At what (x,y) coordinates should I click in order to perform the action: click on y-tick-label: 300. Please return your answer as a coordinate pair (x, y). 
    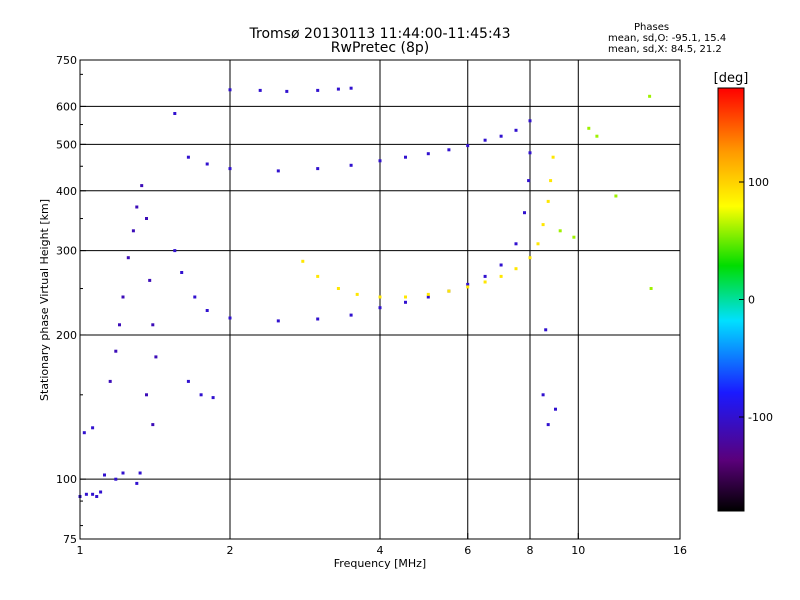
    Looking at the image, I should click on (66, 251).